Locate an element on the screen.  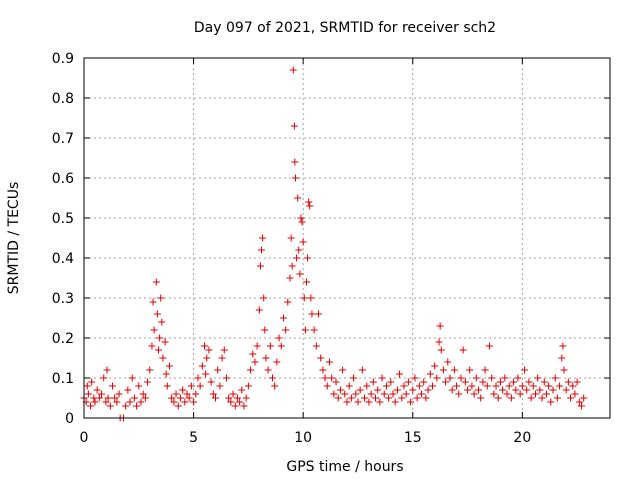
y-tick-label: 0 is located at coordinates (69, 419).